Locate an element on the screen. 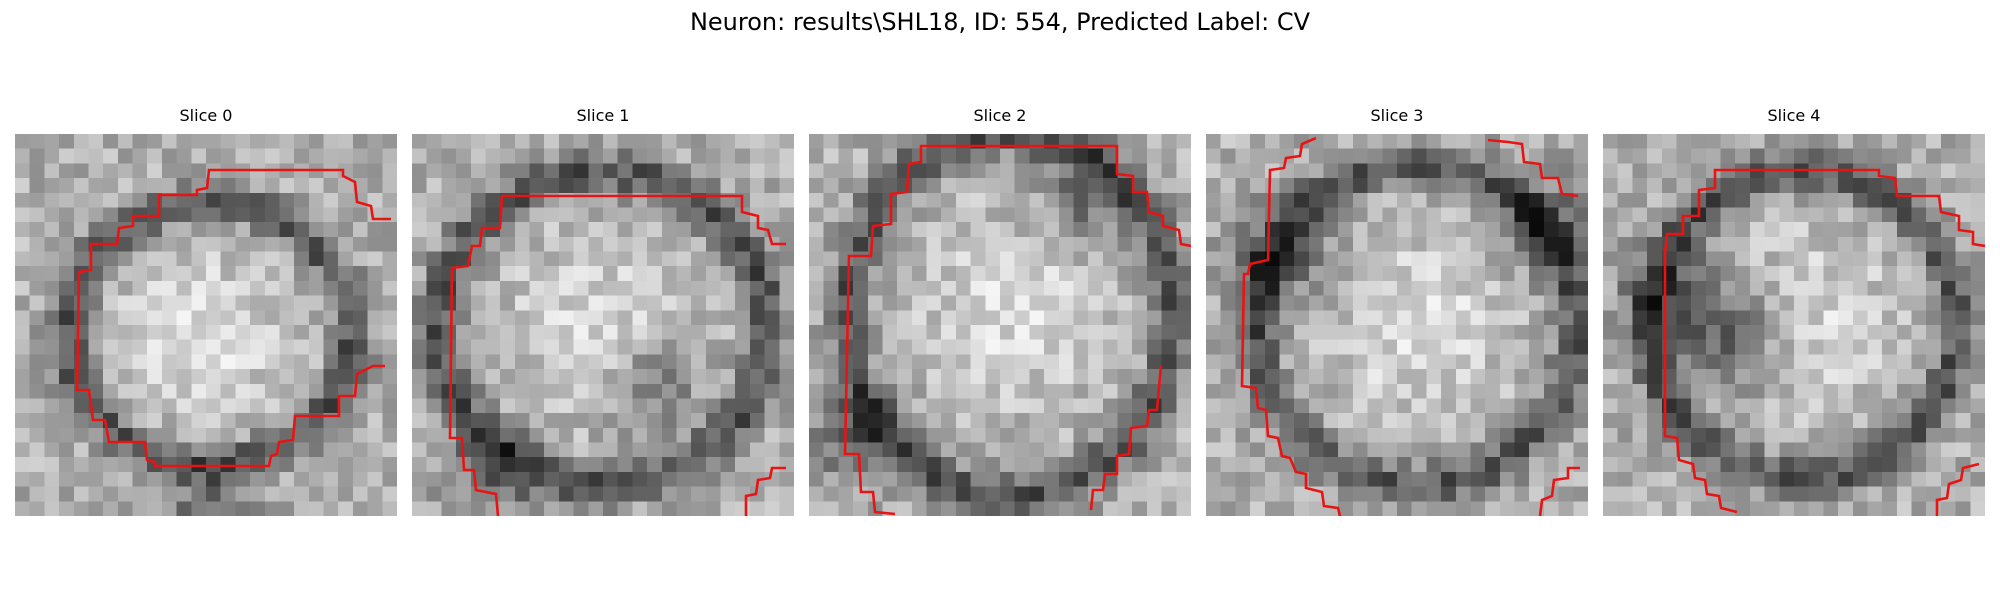 The width and height of the screenshot is (2000, 600). slice-title-3: Slice 3 is located at coordinates (1397, 118).